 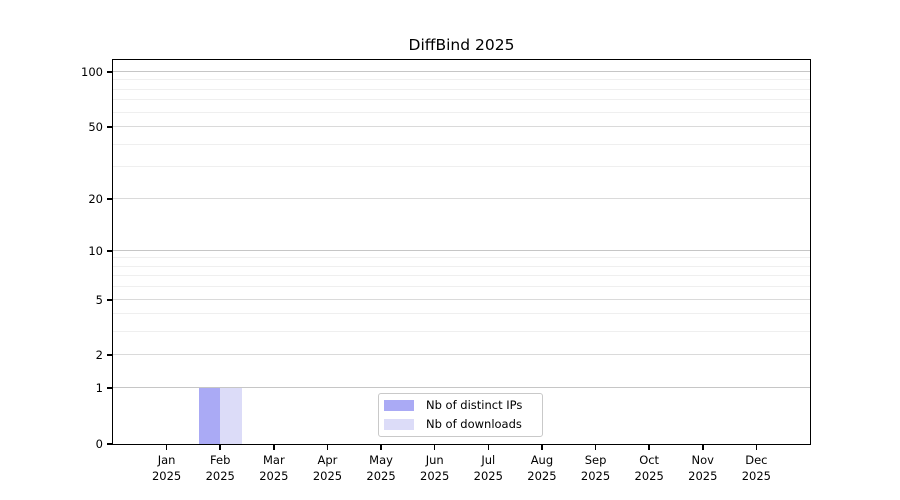 What do you see at coordinates (99, 355) in the screenshot?
I see `y-tick-label-2: 2` at bounding box center [99, 355].